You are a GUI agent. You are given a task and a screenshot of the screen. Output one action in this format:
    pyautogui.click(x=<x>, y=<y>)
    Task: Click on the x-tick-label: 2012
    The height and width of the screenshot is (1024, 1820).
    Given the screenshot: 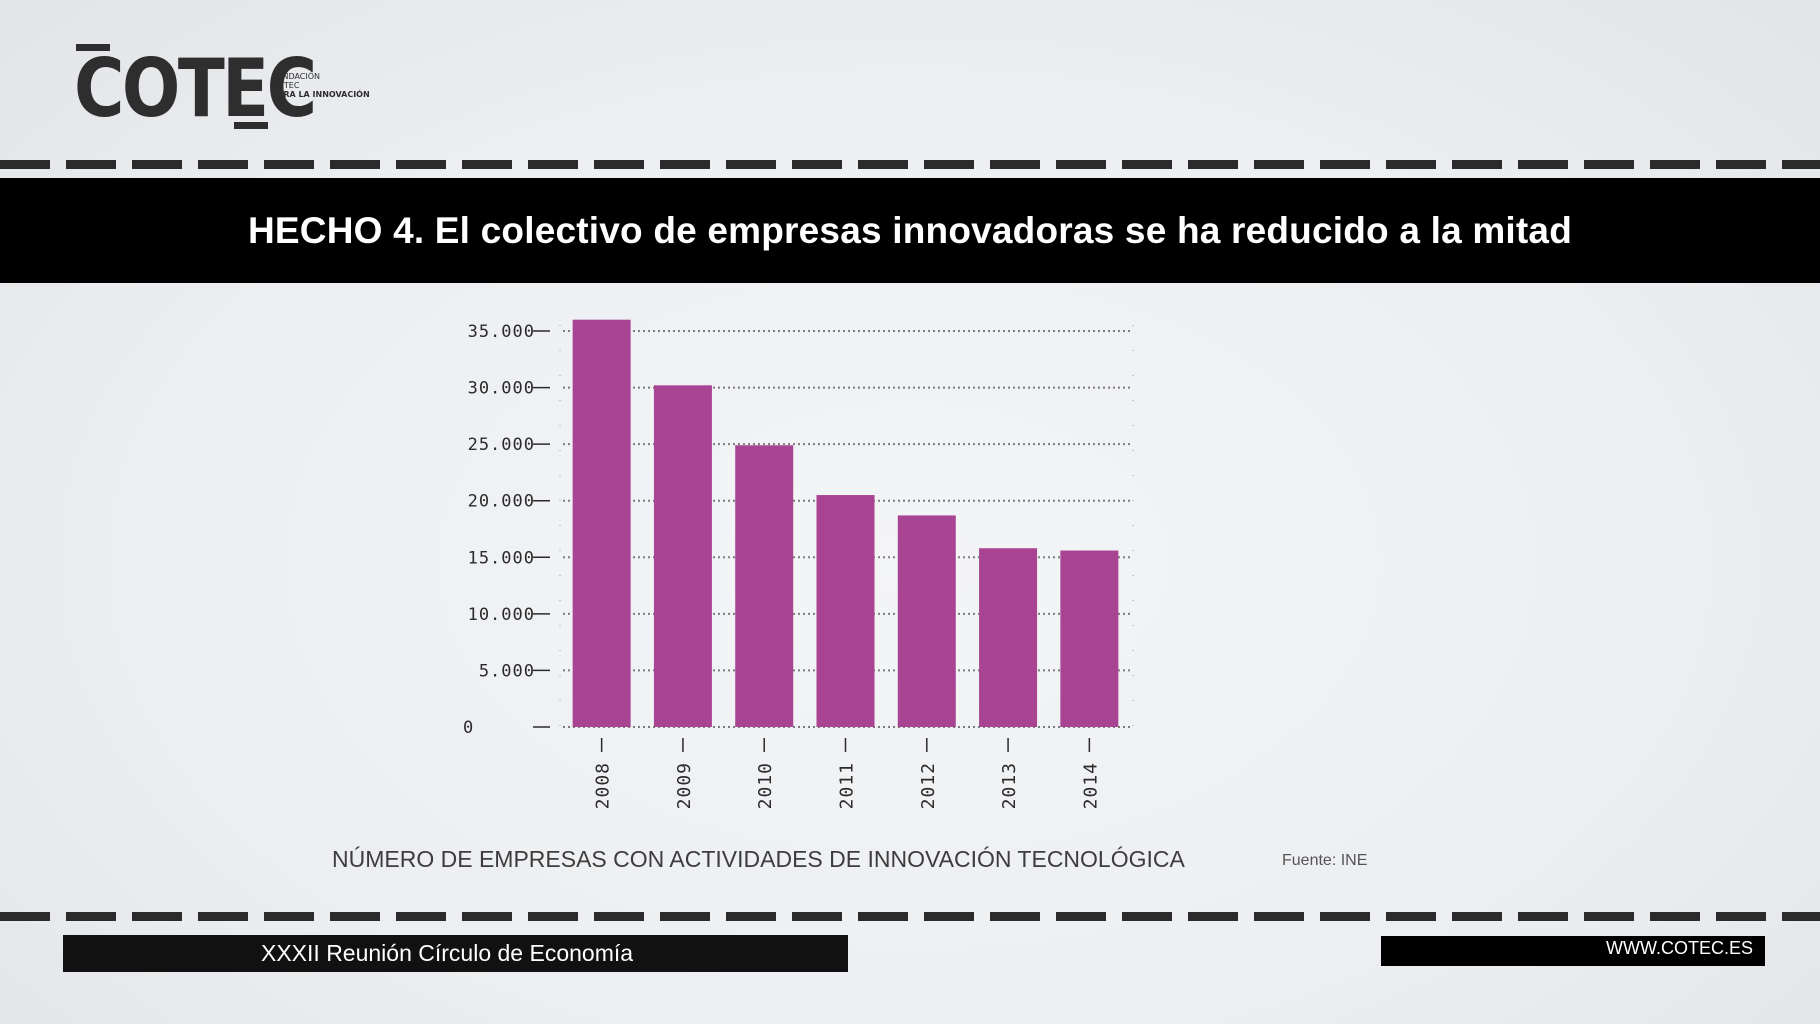 What is the action you would take?
    pyautogui.click(x=928, y=785)
    